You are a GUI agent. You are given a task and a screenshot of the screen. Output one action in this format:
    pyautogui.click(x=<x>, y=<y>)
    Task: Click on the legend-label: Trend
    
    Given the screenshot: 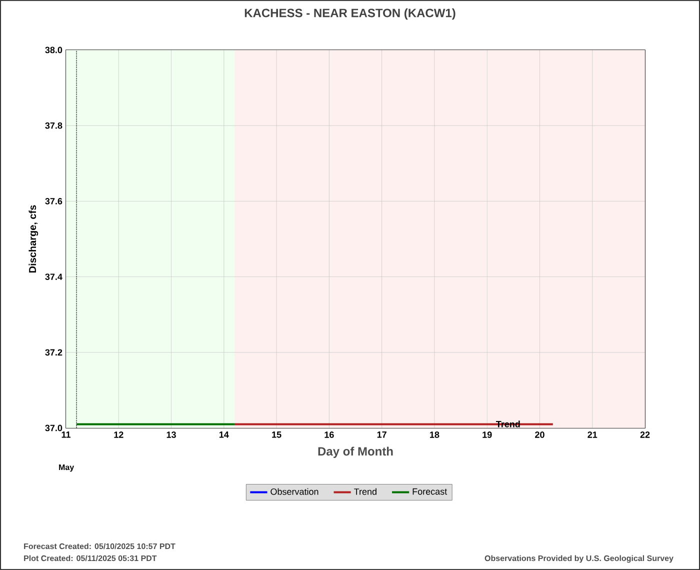 What is the action you would take?
    pyautogui.click(x=365, y=491)
    